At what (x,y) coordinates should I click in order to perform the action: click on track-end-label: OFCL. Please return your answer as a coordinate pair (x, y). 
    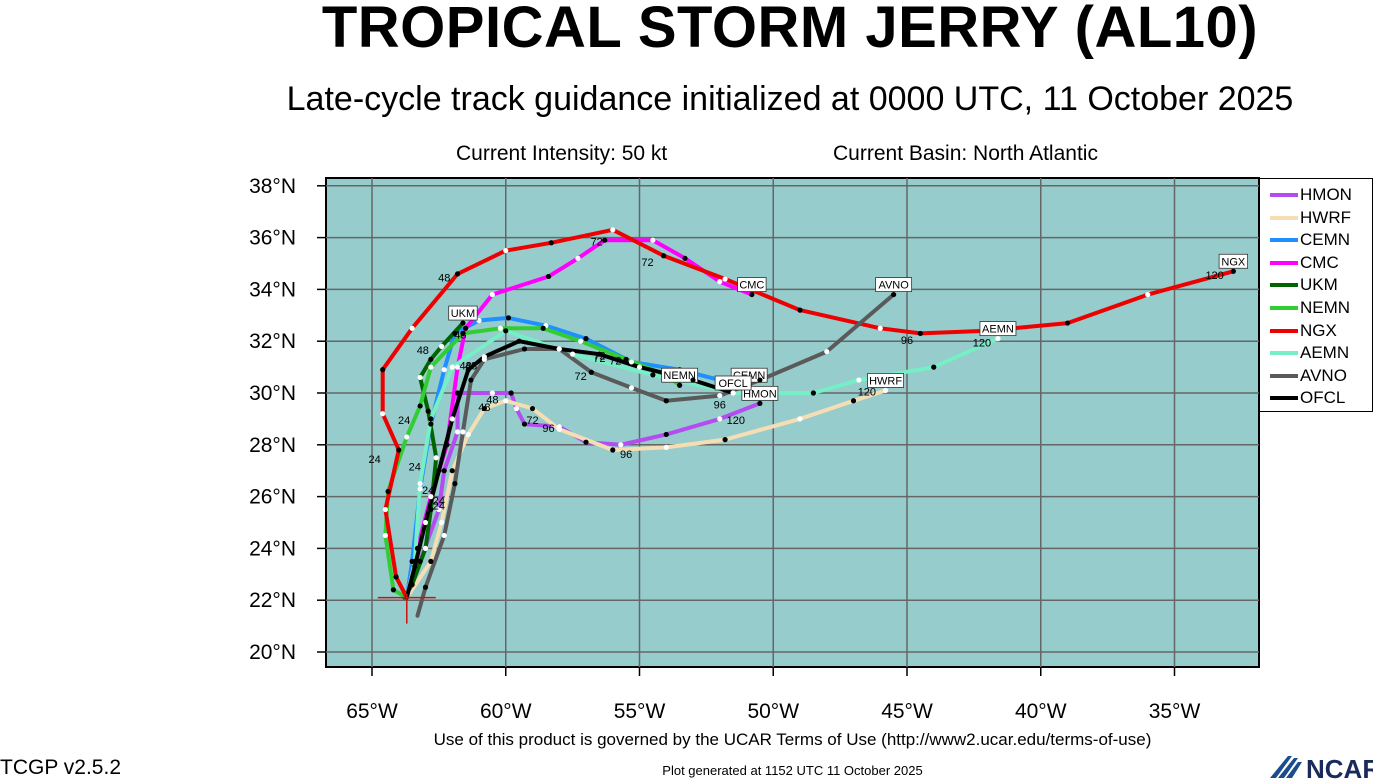
    Looking at the image, I should click on (733, 383).